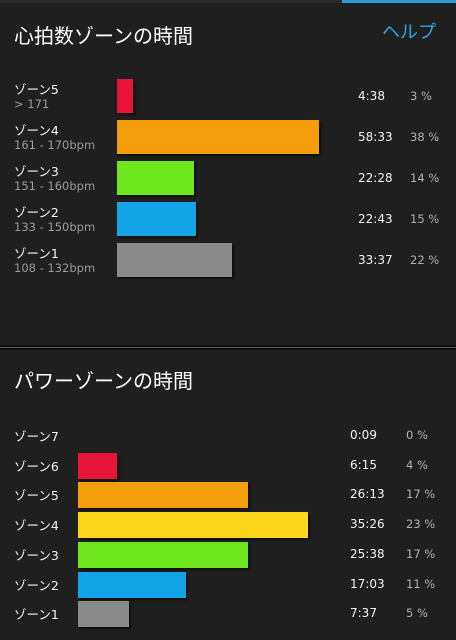 This screenshot has height=640, width=456. Describe the element at coordinates (421, 584) in the screenshot. I see `zone-percent: 11 %` at that location.